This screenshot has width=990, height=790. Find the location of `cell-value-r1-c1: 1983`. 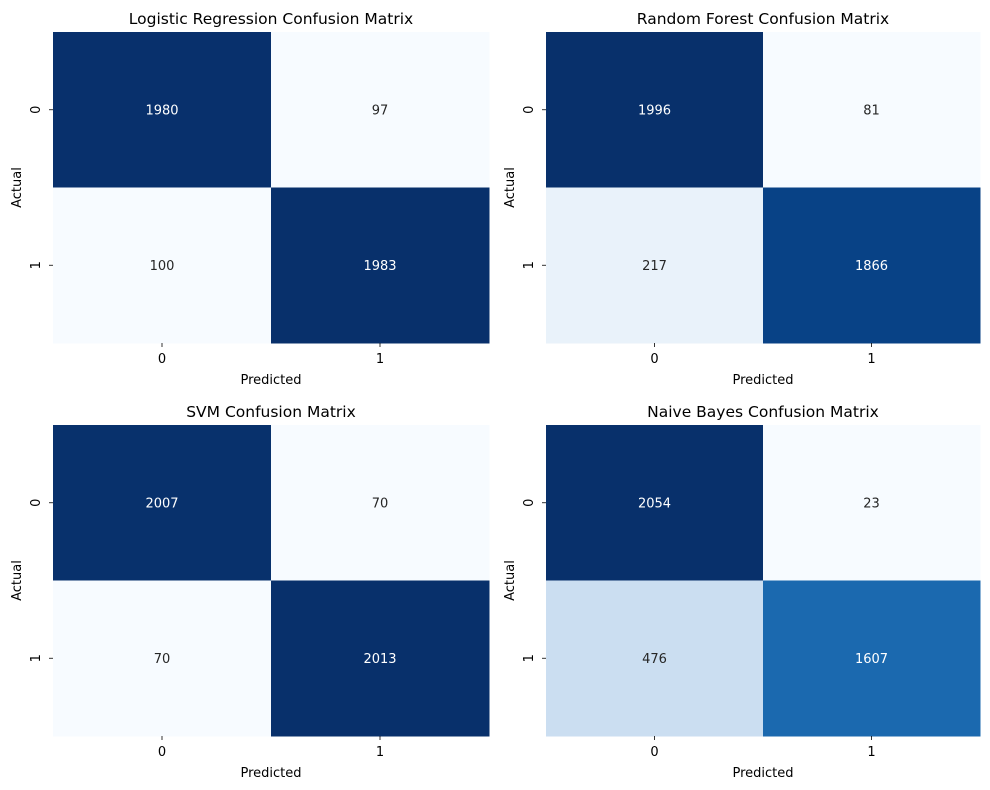

cell-value-r1-c1: 1983 is located at coordinates (379, 266).